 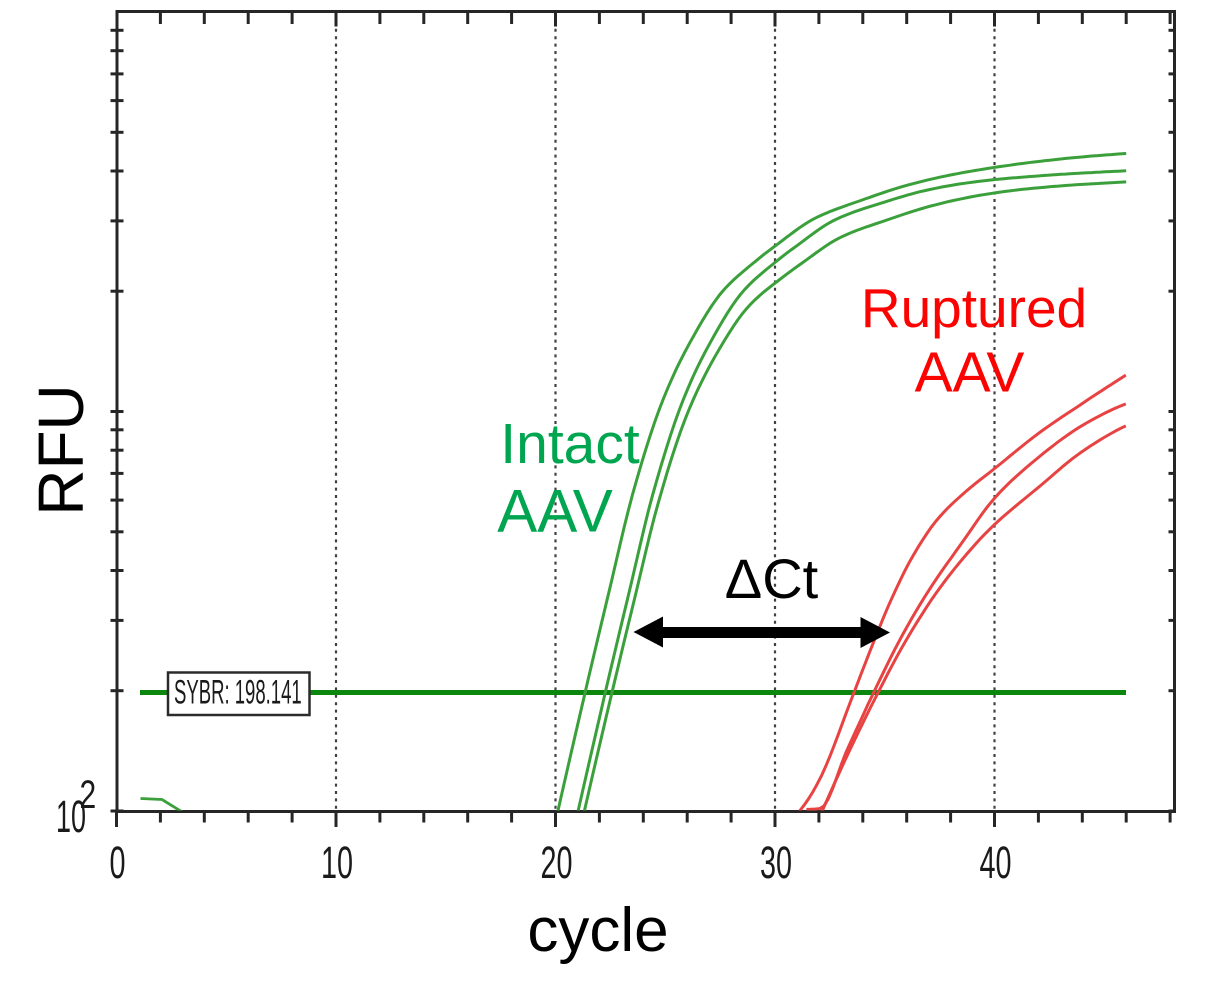 What do you see at coordinates (556, 864) in the screenshot?
I see `svg-text: 20` at bounding box center [556, 864].